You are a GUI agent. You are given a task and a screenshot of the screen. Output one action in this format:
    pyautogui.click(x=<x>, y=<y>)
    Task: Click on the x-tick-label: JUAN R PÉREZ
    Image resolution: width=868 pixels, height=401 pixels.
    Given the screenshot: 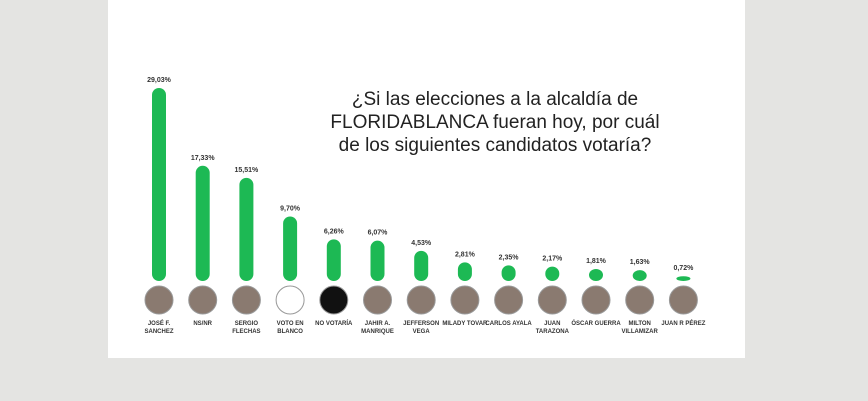 What is the action you would take?
    pyautogui.click(x=683, y=324)
    